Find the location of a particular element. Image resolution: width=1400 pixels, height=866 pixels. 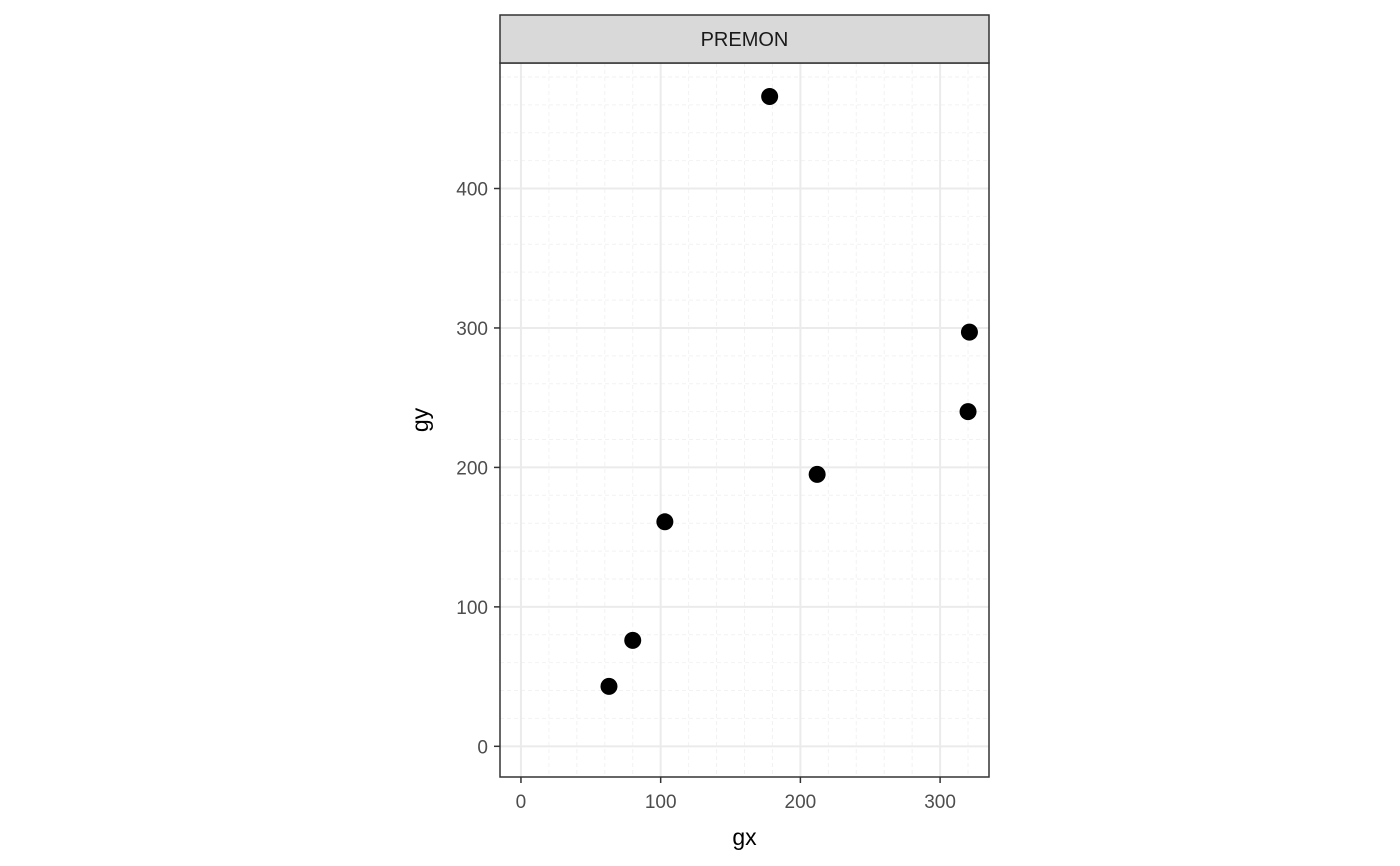

y-tick-label: 300 is located at coordinates (472, 329).